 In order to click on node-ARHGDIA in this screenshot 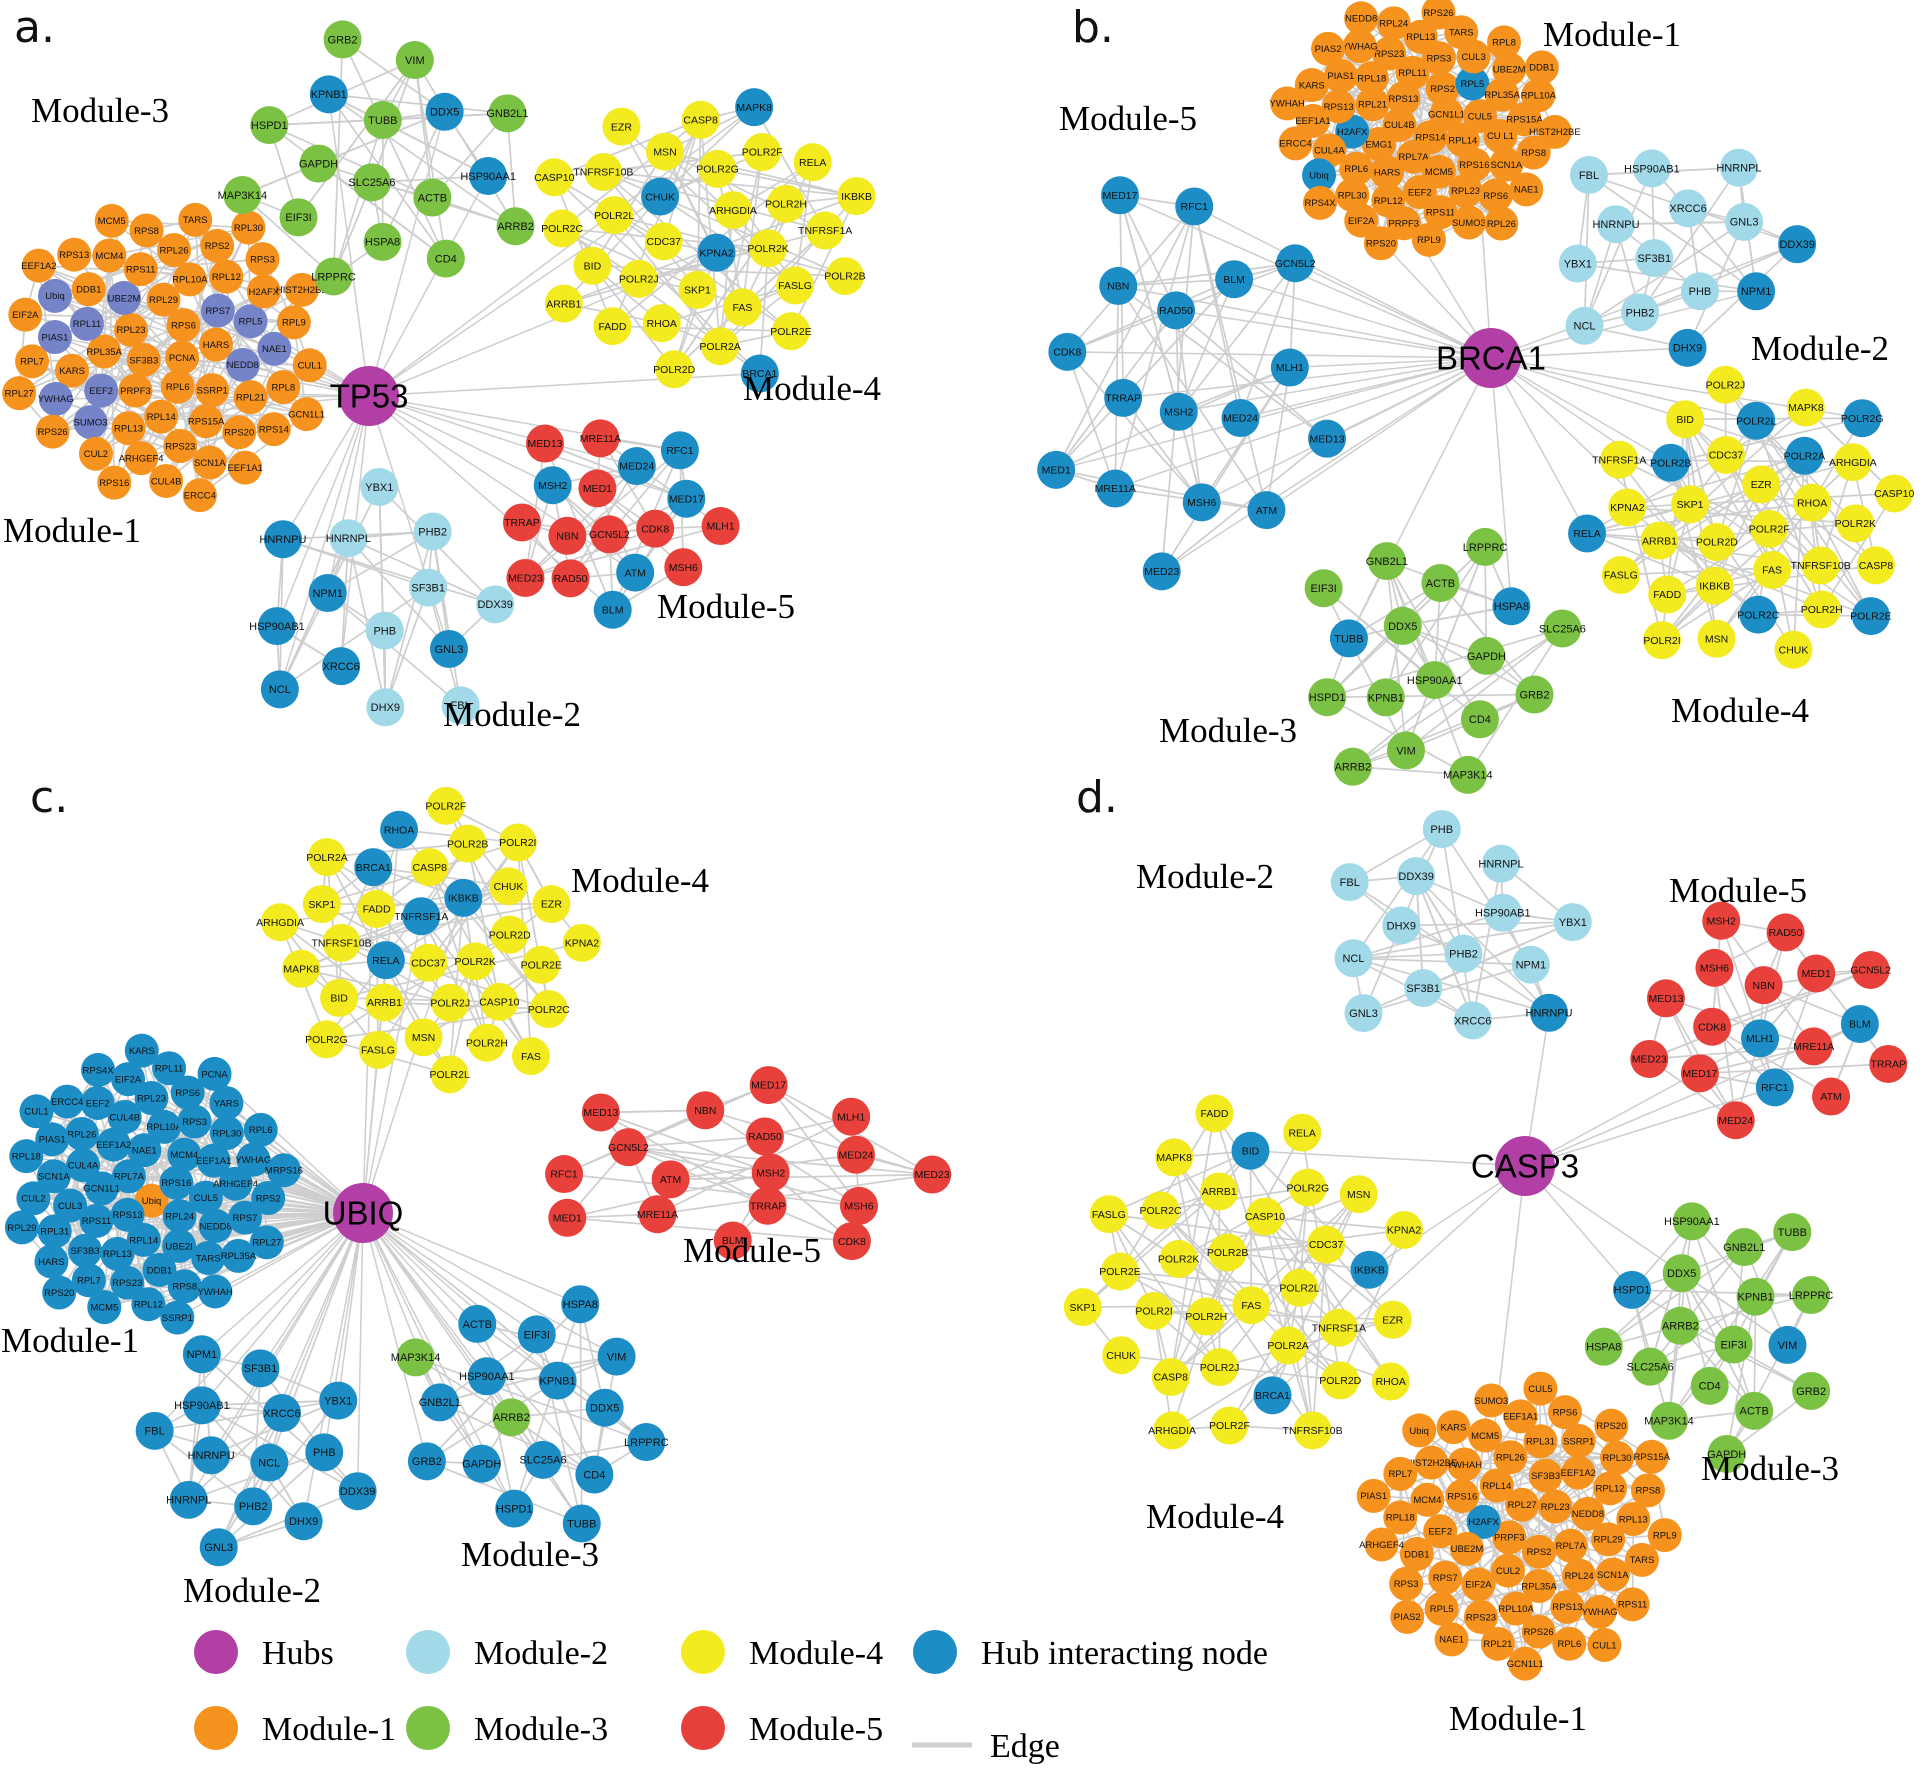, I will do `click(1172, 1430)`.